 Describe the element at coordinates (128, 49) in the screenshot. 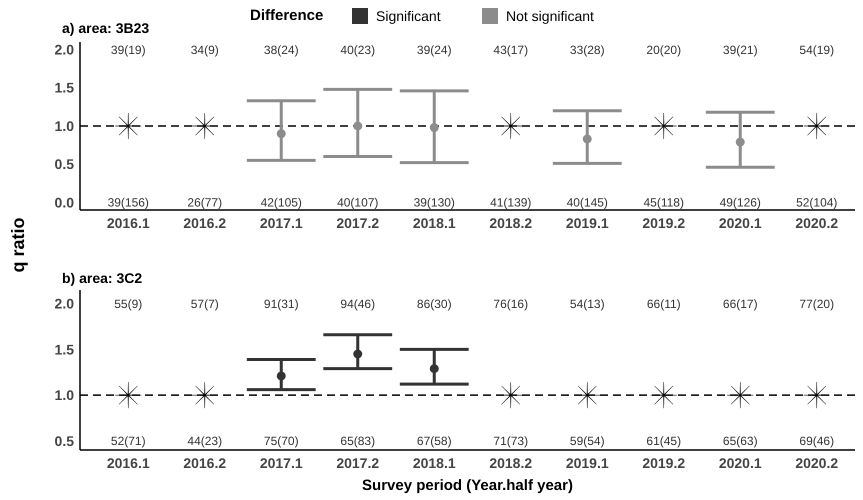

I see `annotation: 39(19)` at that location.